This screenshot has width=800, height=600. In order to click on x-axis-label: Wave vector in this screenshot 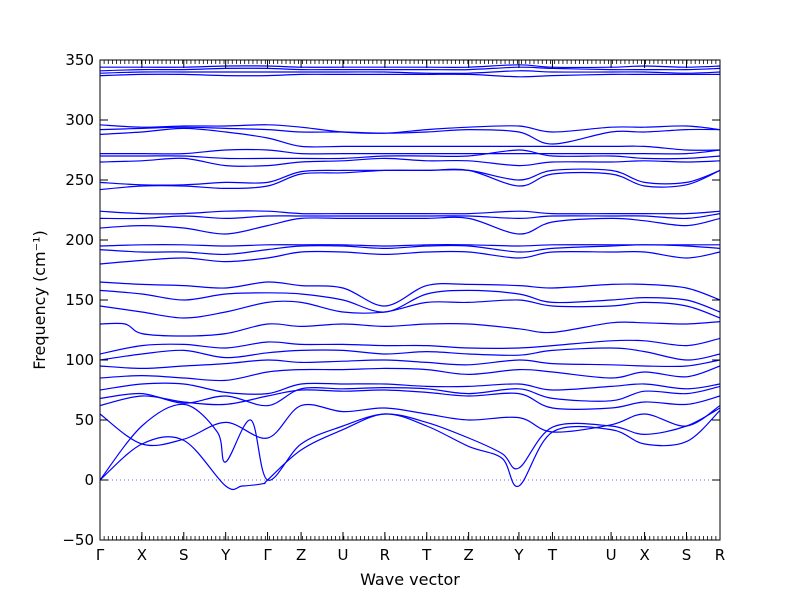, I will do `click(410, 579)`.